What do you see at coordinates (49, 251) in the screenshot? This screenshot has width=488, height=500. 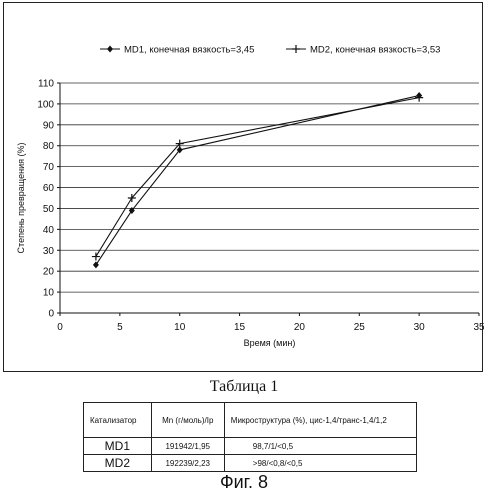 I see `y-tick-label: 30` at bounding box center [49, 251].